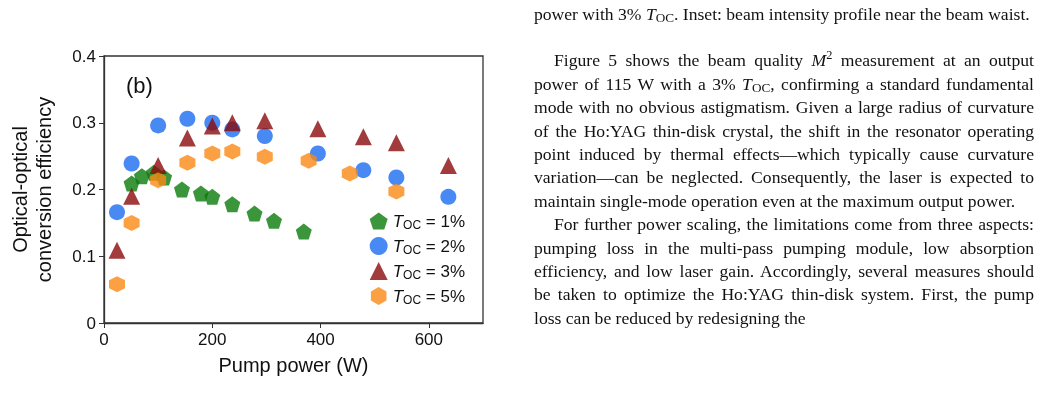 The image size is (1045, 396). Describe the element at coordinates (32, 189) in the screenshot. I see `y-axis-title: Optical-optical conversion efficiency` at that location.